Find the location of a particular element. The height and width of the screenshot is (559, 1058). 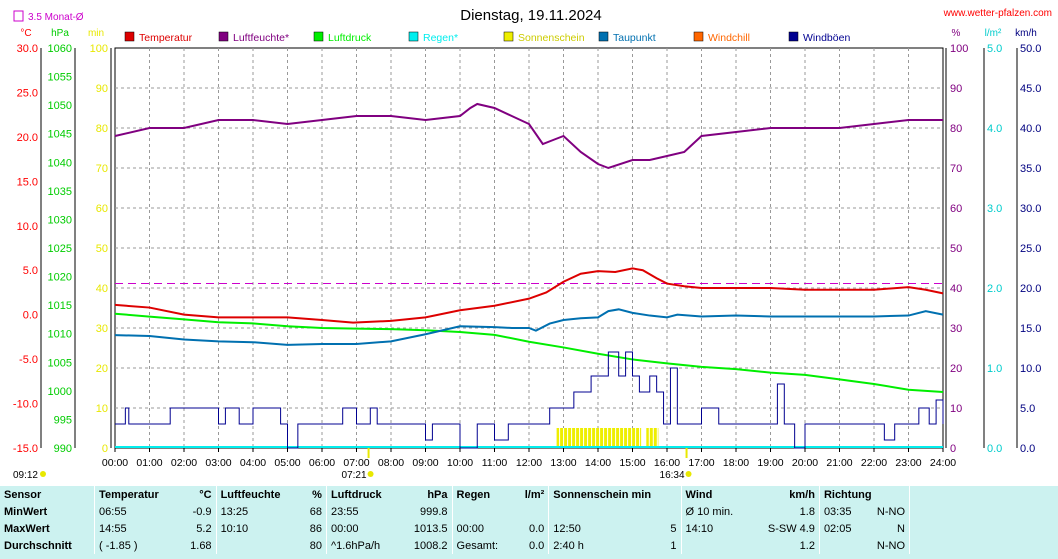

y-tick-label-wind: 5.0 is located at coordinates (1027, 409).